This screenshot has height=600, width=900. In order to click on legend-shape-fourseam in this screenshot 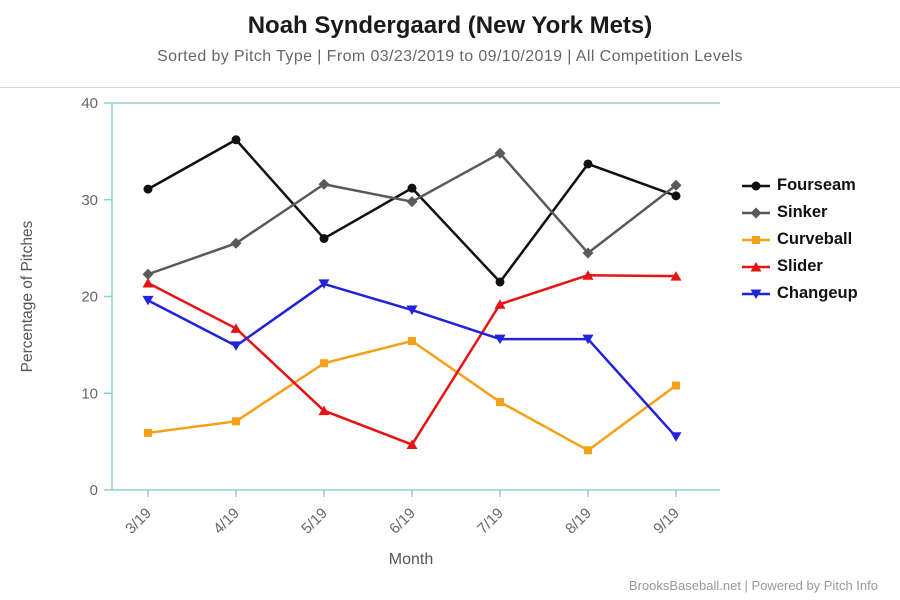, I will do `click(756, 185)`.